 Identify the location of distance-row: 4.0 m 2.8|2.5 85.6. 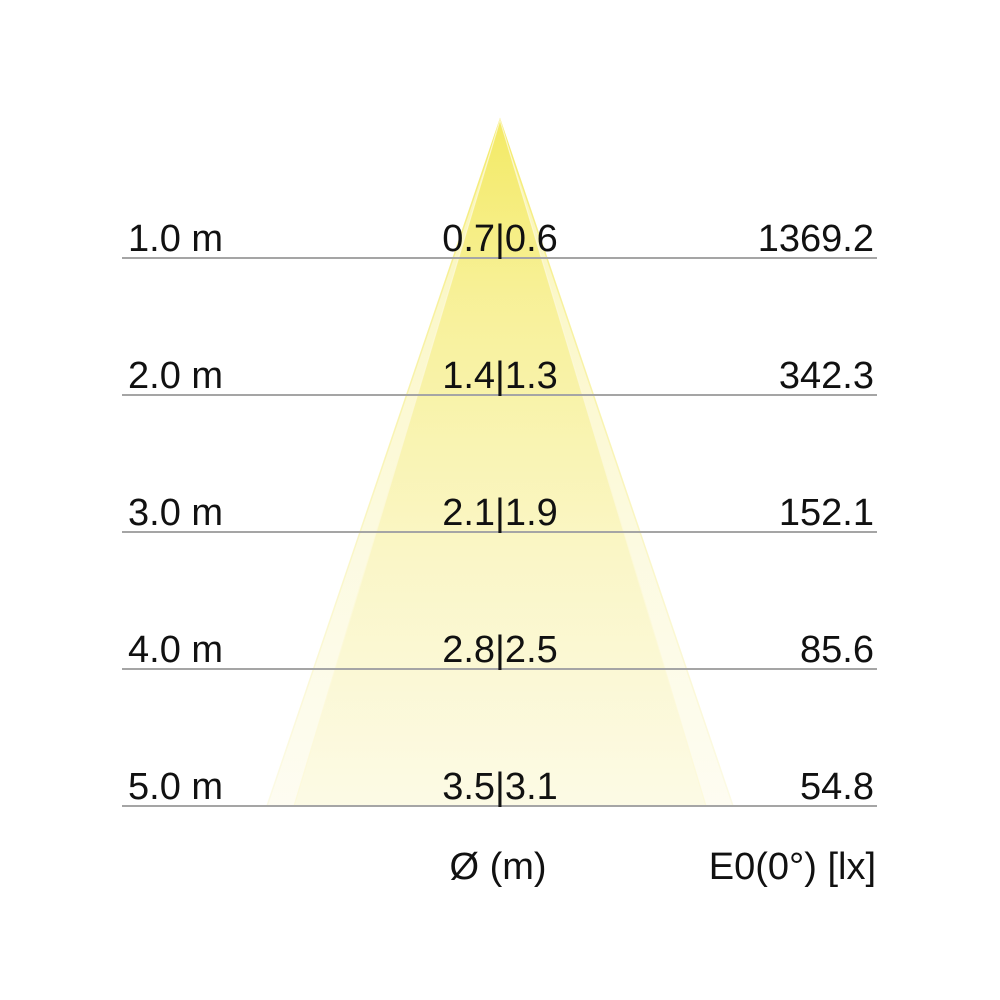
(500, 650).